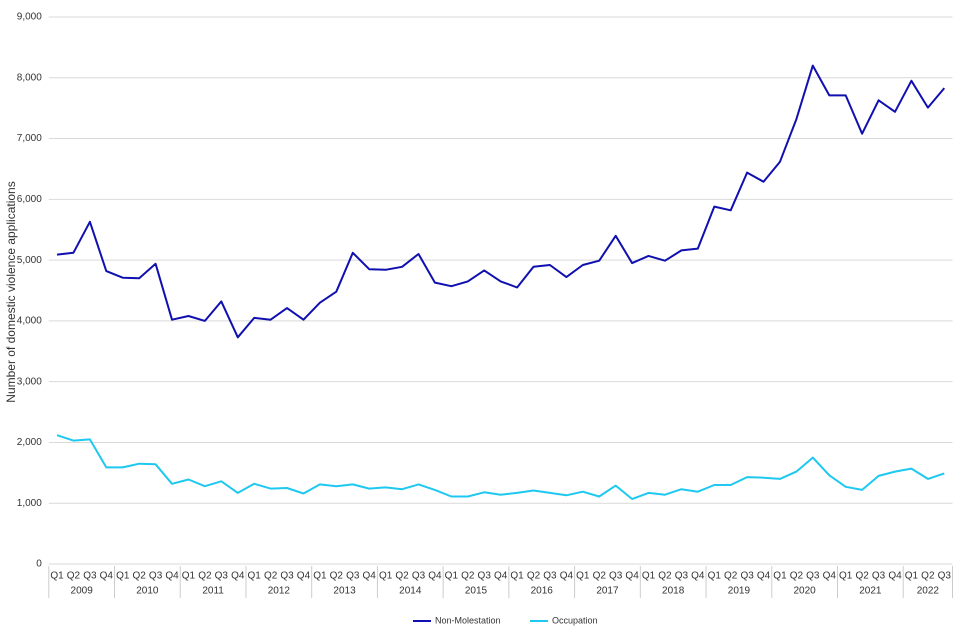  Describe the element at coordinates (29, 321) in the screenshot. I see `y-tick-label: 4,000` at that location.